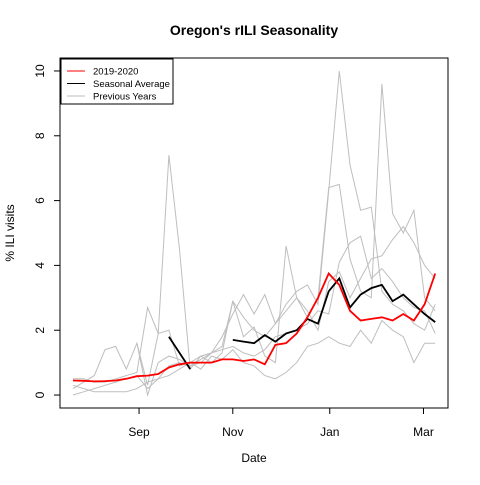 This screenshot has height=485, width=480. I want to click on chart-title: Oregon's rILI Seasonality, so click(254, 30).